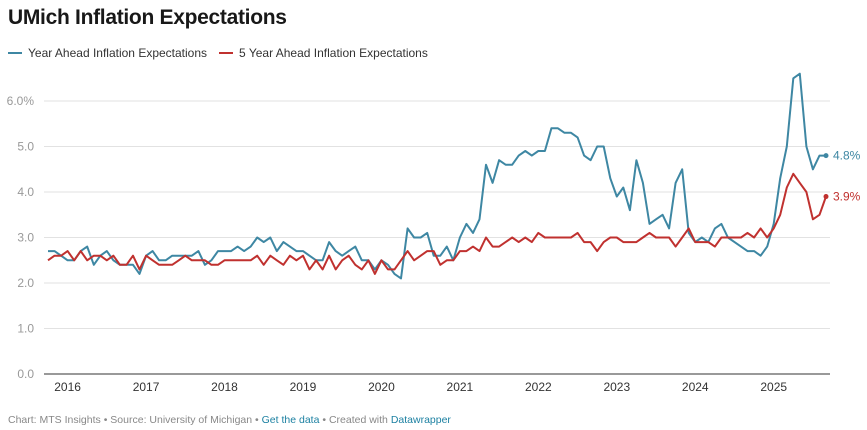 Image resolution: width=867 pixels, height=430 pixels. I want to click on y-tick-label: 1.0, so click(25, 329).